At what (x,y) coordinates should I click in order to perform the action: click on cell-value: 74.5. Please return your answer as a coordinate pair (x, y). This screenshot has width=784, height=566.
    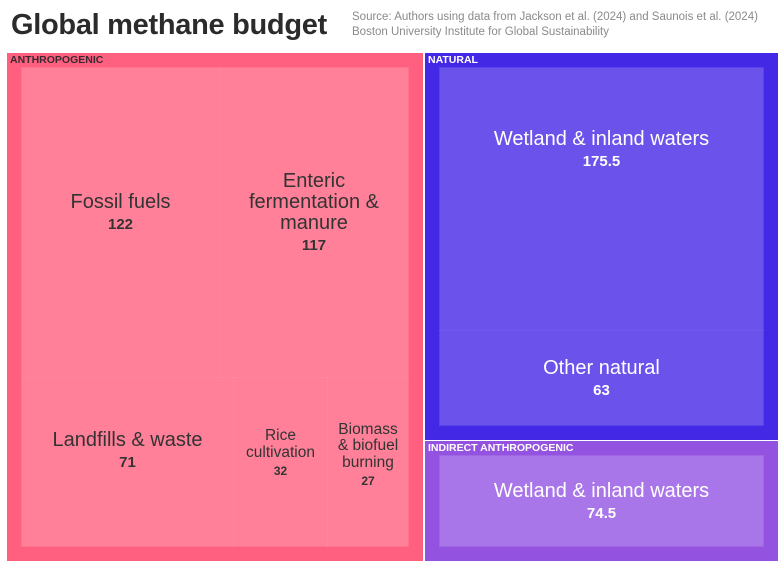
    Looking at the image, I should click on (601, 513).